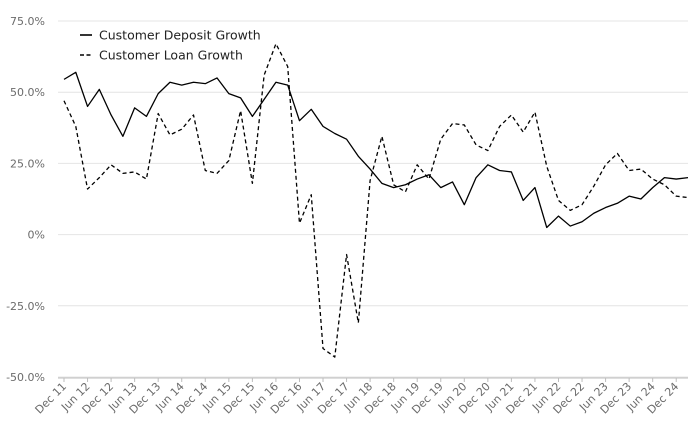 The height and width of the screenshot is (433, 700). Describe the element at coordinates (25, 306) in the screenshot. I see `y-tick-label: -25.0%` at that location.